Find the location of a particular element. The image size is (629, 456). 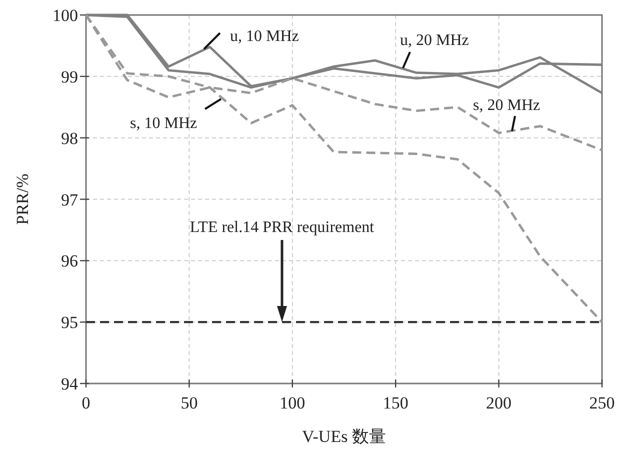

y-tick-label: 99 is located at coordinates (69, 76).